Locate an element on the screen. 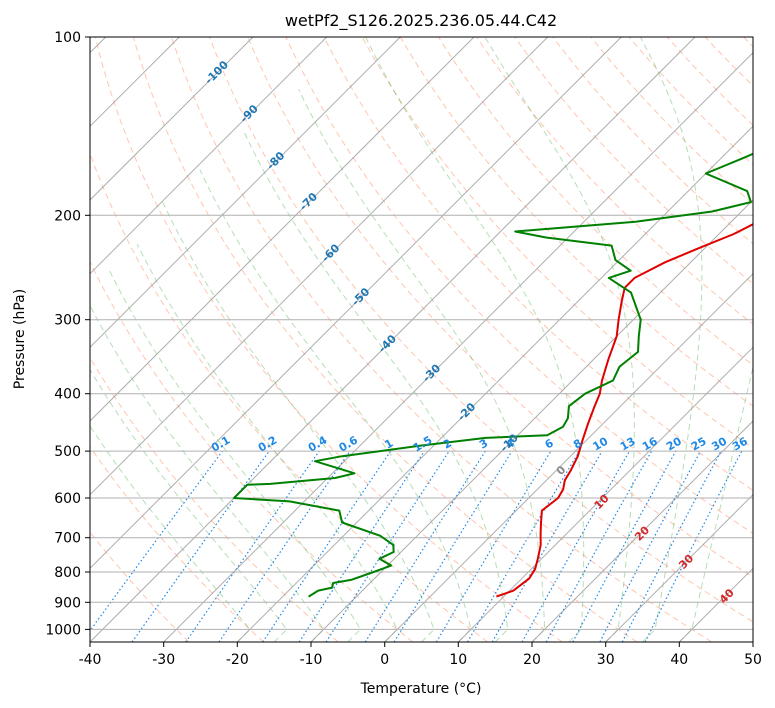 Image resolution: width=775 pixels, height=708 pixels. x-tick-label: -30 is located at coordinates (163, 660).